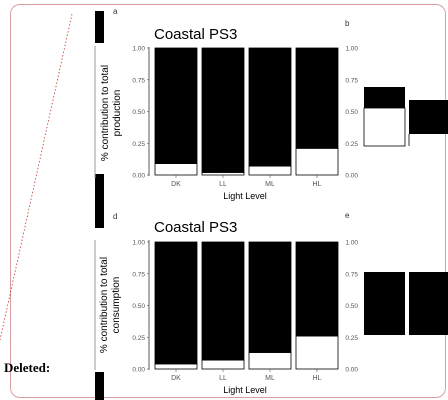  I want to click on panel-d-bar-dk-lower, so click(176, 366).